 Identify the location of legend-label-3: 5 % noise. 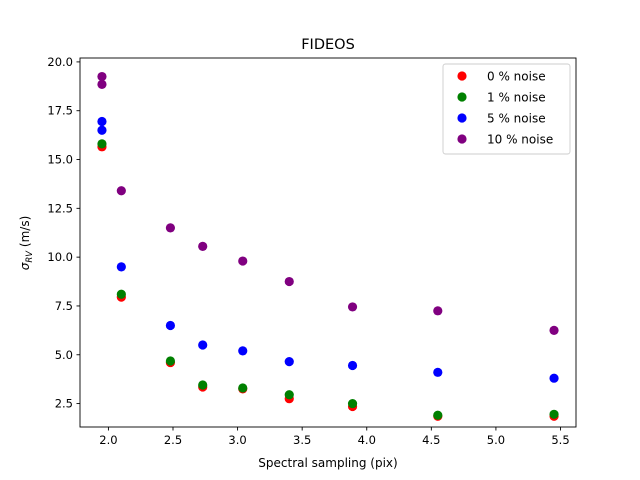
(516, 119).